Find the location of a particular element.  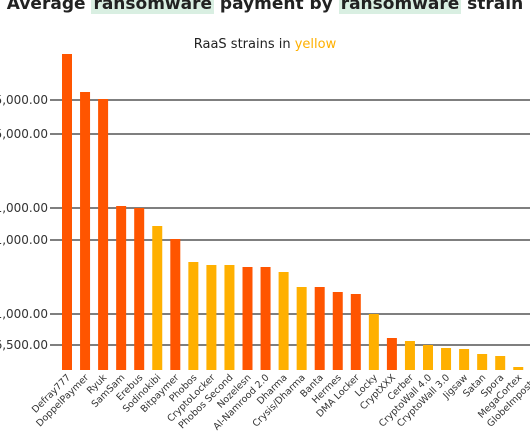

title-part: payment by is located at coordinates (276, 7).